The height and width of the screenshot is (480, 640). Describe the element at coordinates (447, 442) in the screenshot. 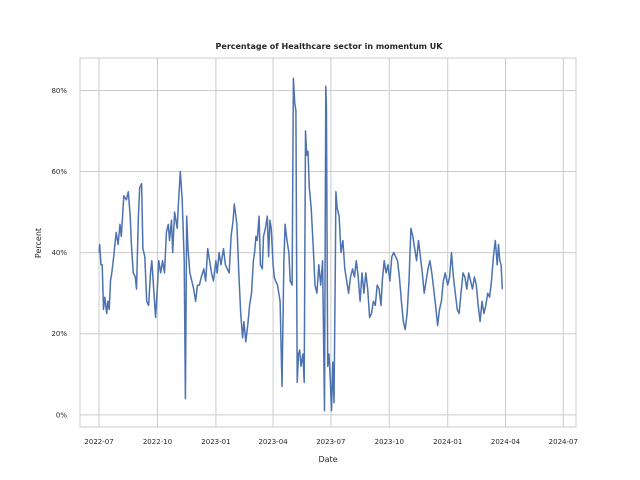

I see `x-tick-label: 2024-01` at that location.